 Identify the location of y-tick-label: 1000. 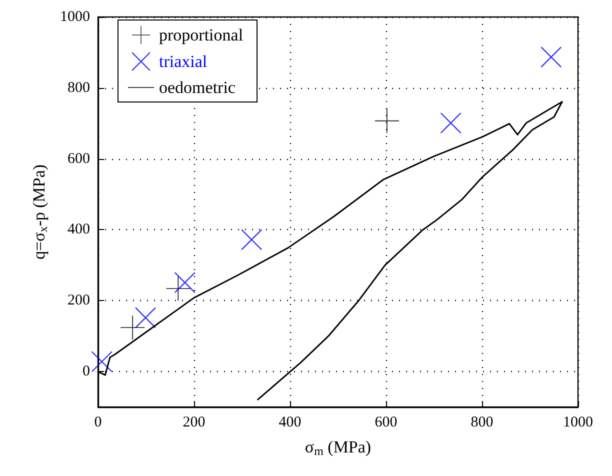
(75, 17).